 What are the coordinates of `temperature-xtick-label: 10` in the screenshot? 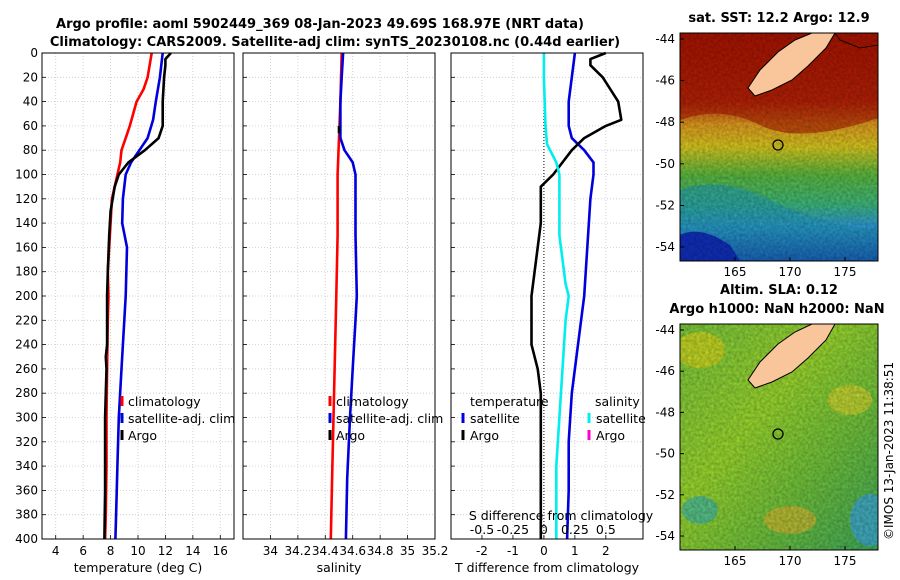 It's located at (137, 551).